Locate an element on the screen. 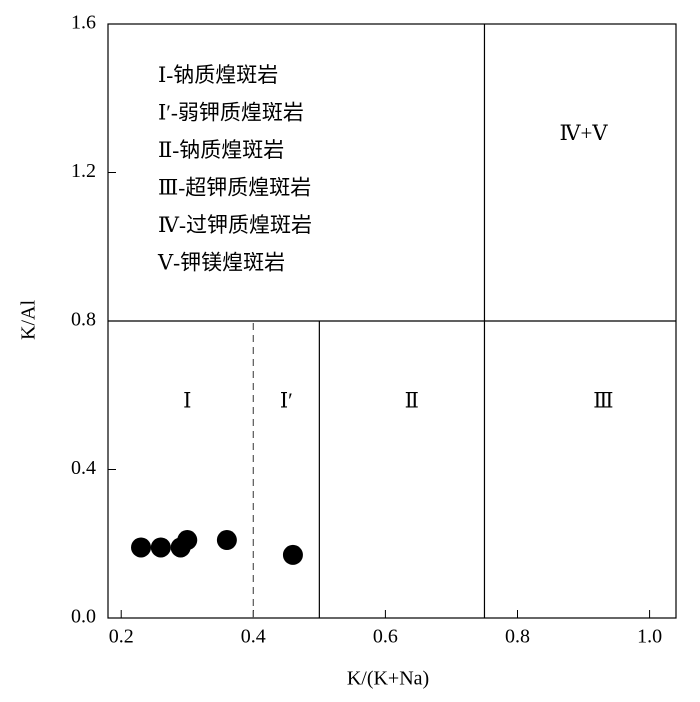 The image size is (700, 702). y-tick-label: 0.8 is located at coordinates (83, 320).